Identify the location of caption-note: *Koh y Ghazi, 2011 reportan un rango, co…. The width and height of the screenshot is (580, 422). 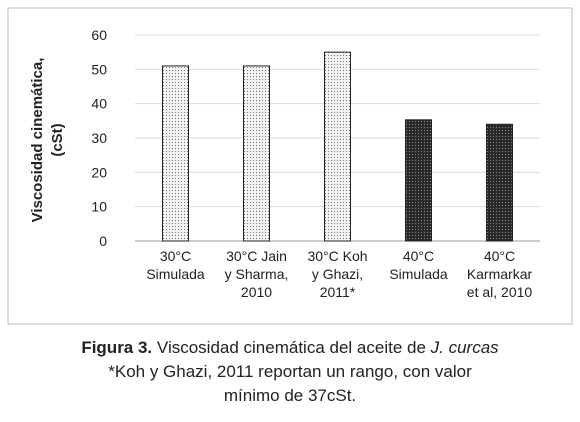
(290, 371).